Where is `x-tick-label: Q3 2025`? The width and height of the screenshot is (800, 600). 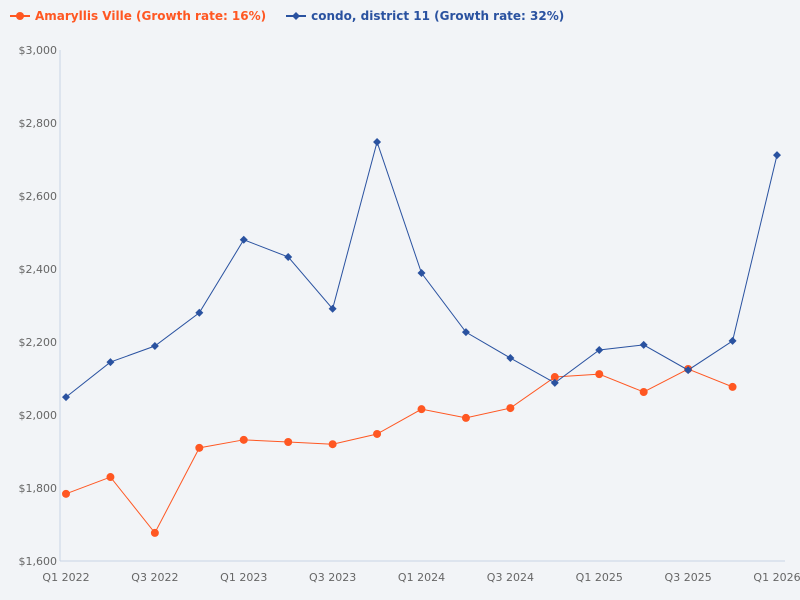 x-tick-label: Q3 2025 is located at coordinates (688, 577).